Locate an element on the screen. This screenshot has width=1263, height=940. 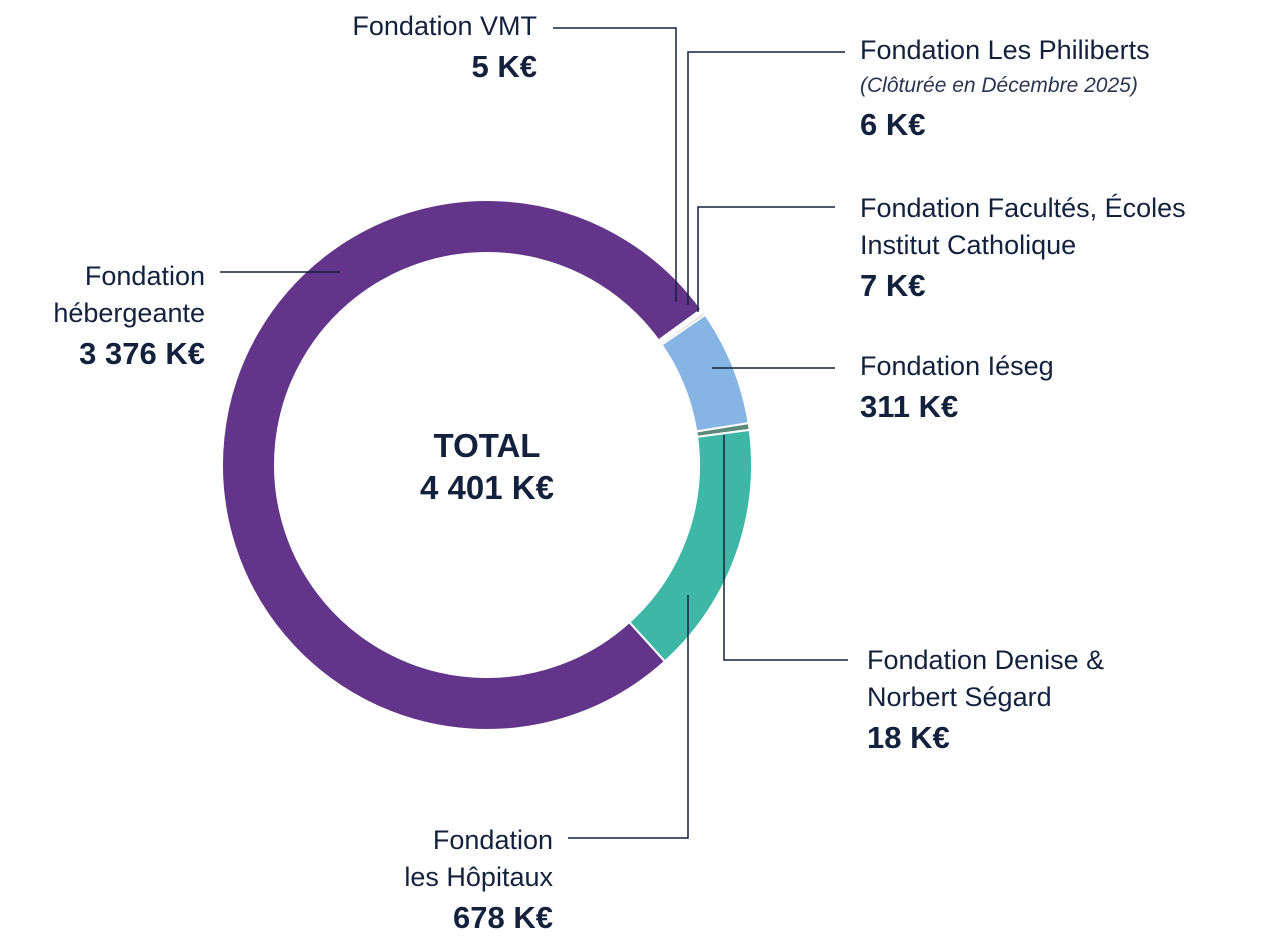
center-total: 4 401 K€ is located at coordinates (487, 487).